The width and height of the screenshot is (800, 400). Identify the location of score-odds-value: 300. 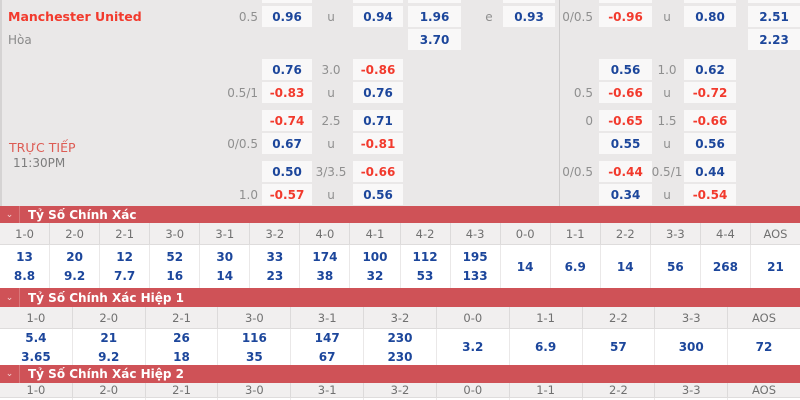
(691, 347).